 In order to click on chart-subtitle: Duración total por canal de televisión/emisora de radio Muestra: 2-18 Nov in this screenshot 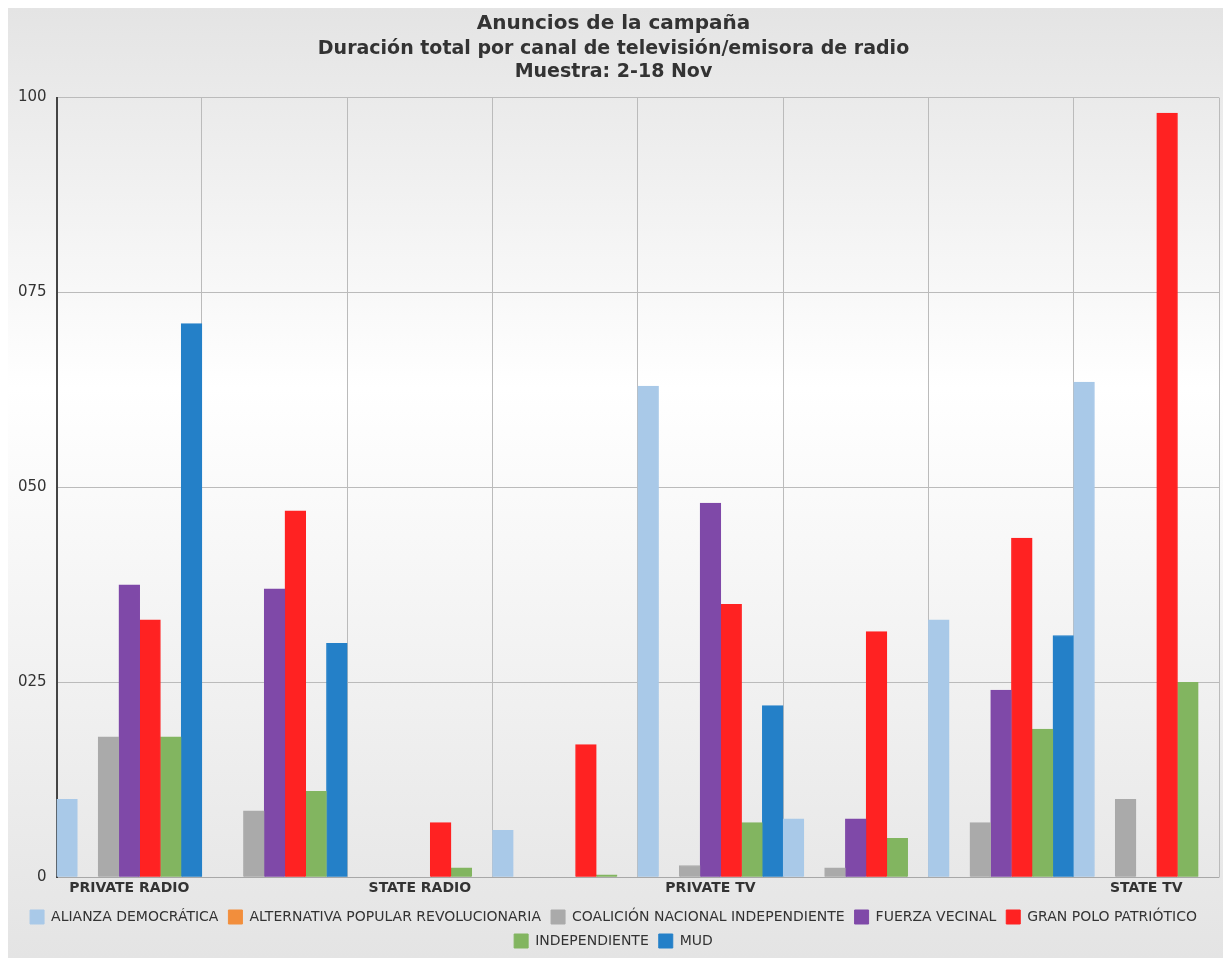, I will do `click(613, 59)`.